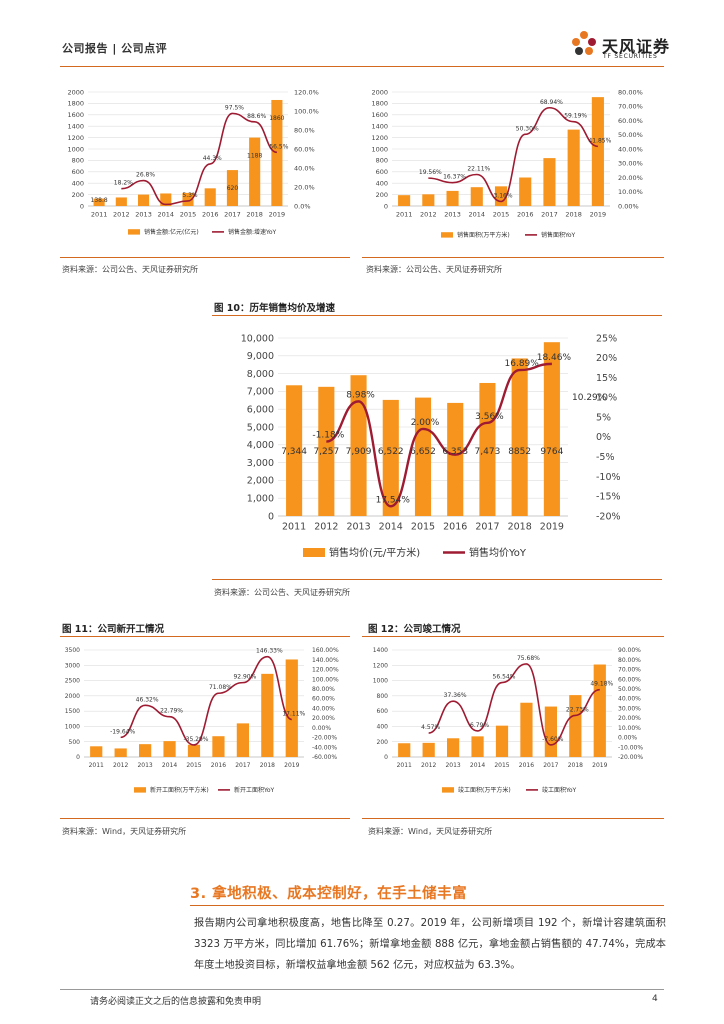  Describe the element at coordinates (502, 195) in the screenshot. I see `yoy-value-label: 3.16%` at that location.